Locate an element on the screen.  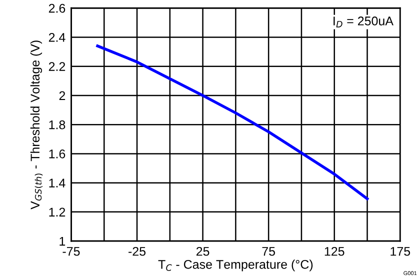
x-tick-label: 25 is located at coordinates (203, 251).